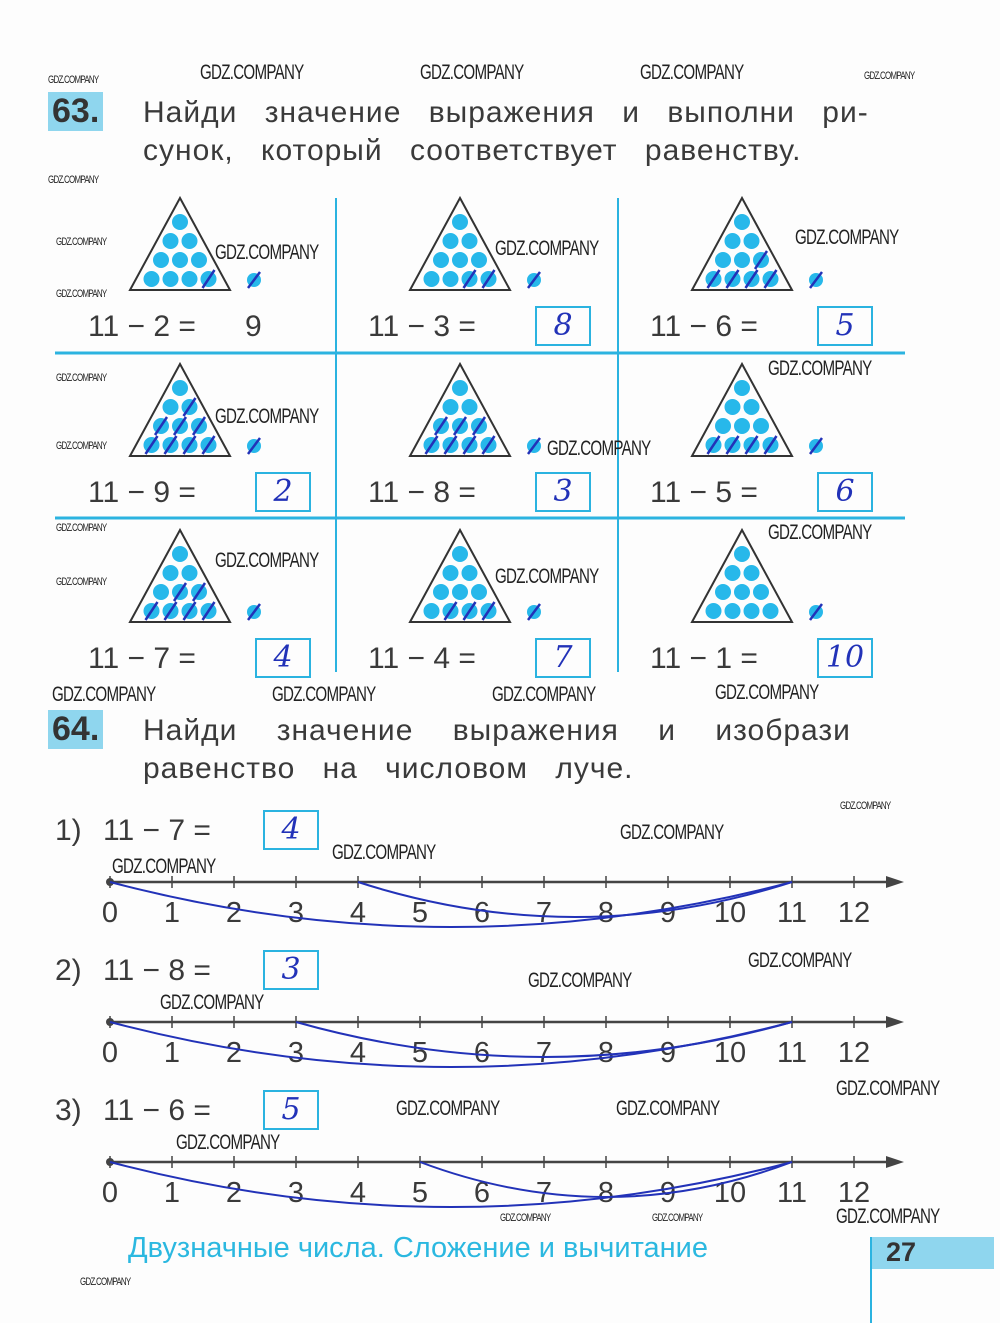  Describe the element at coordinates (68, 1110) in the screenshot. I see `item-label: 3)` at that location.